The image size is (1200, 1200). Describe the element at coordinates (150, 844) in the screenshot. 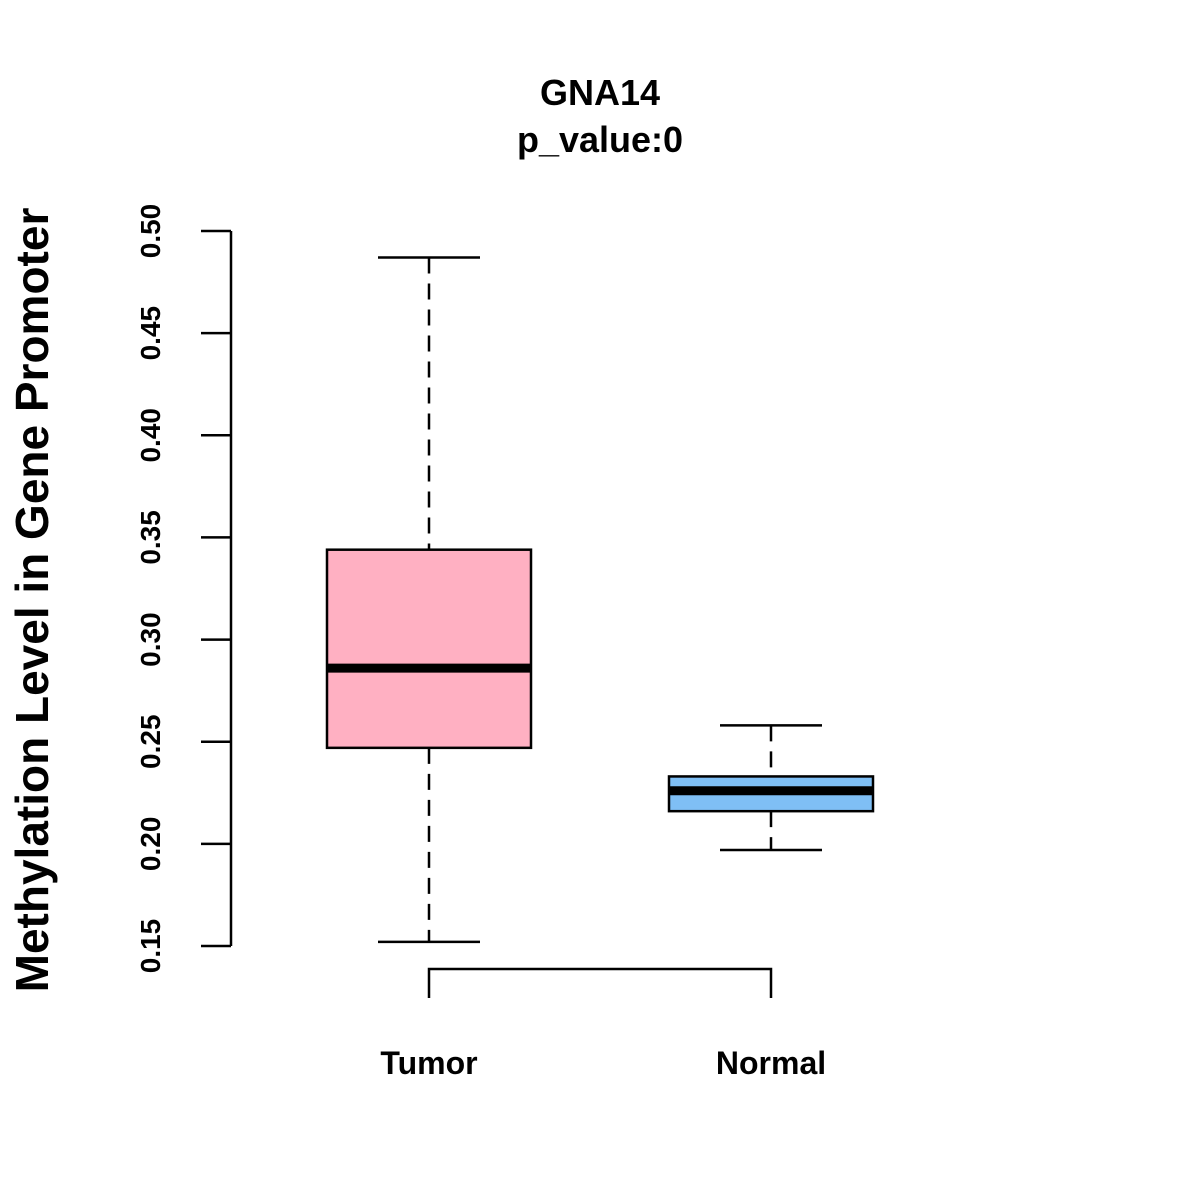

I see `y-tick-label: 0.20` at that location.